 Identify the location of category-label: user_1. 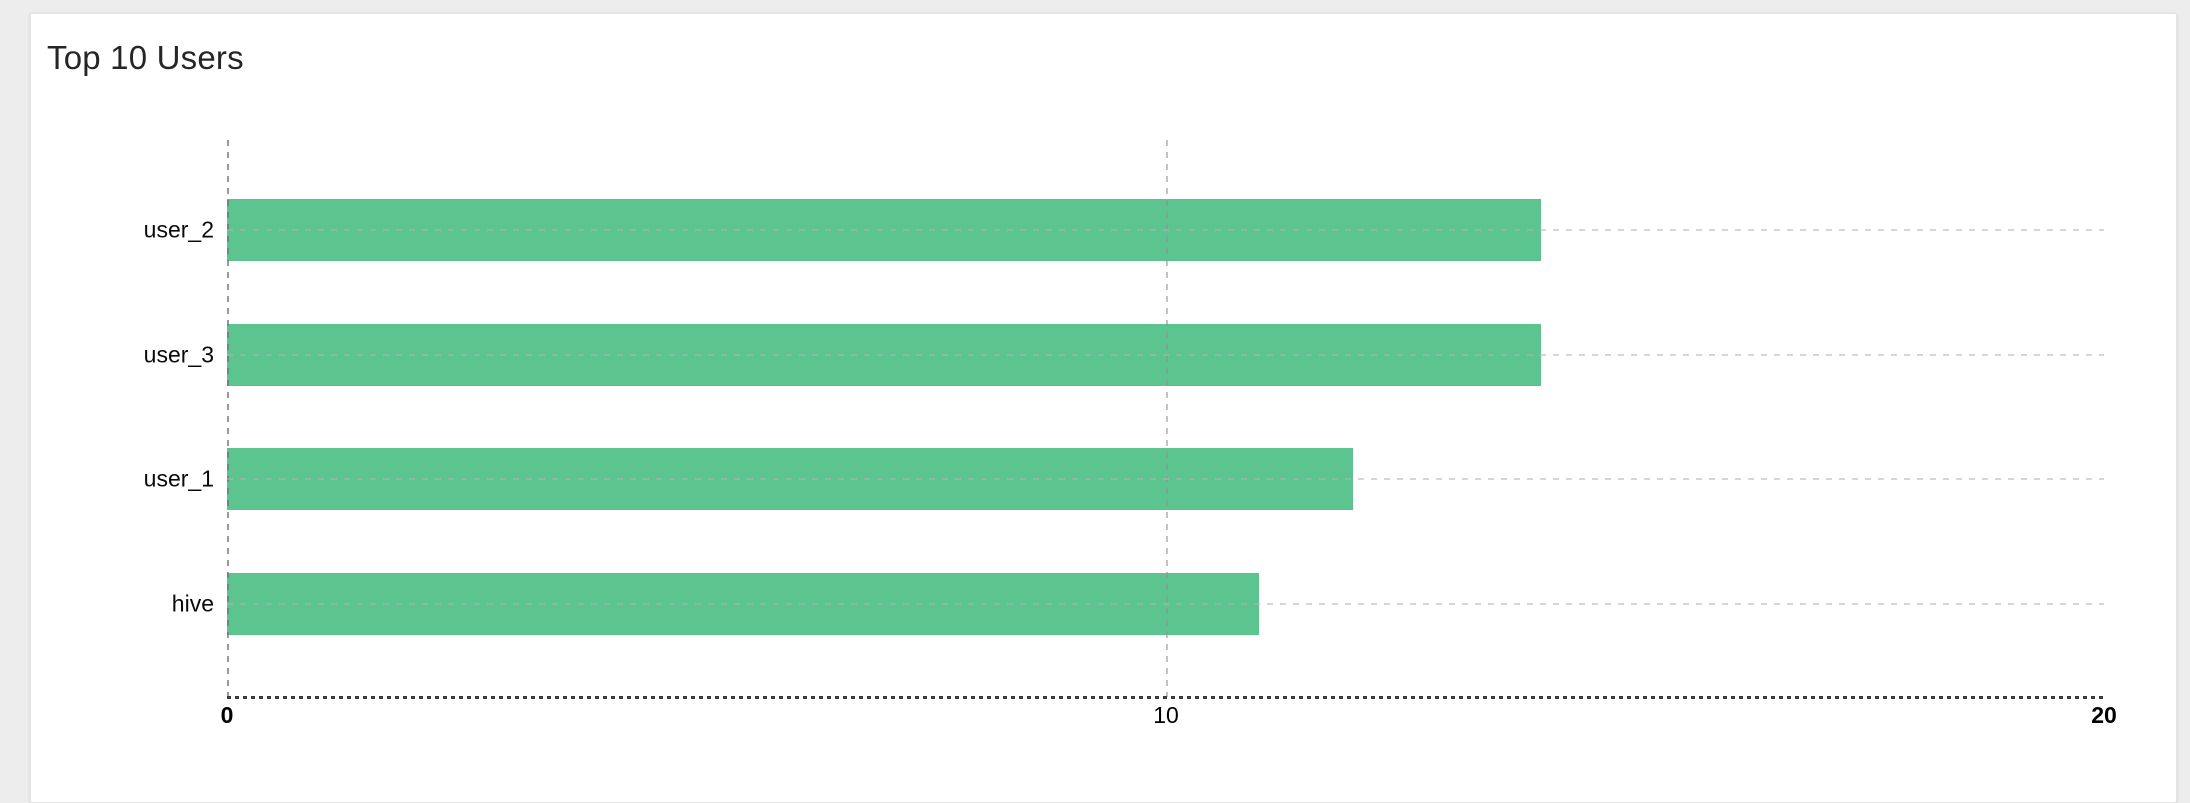
(178, 478).